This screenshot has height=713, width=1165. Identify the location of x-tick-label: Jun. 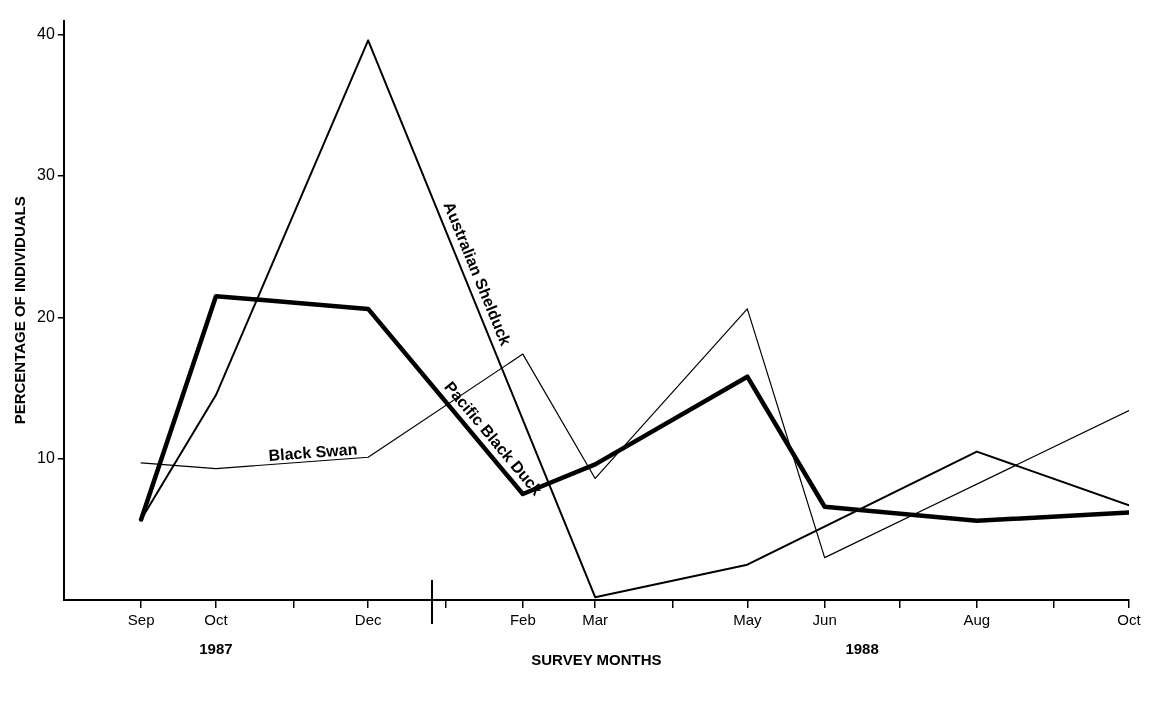
(824, 620).